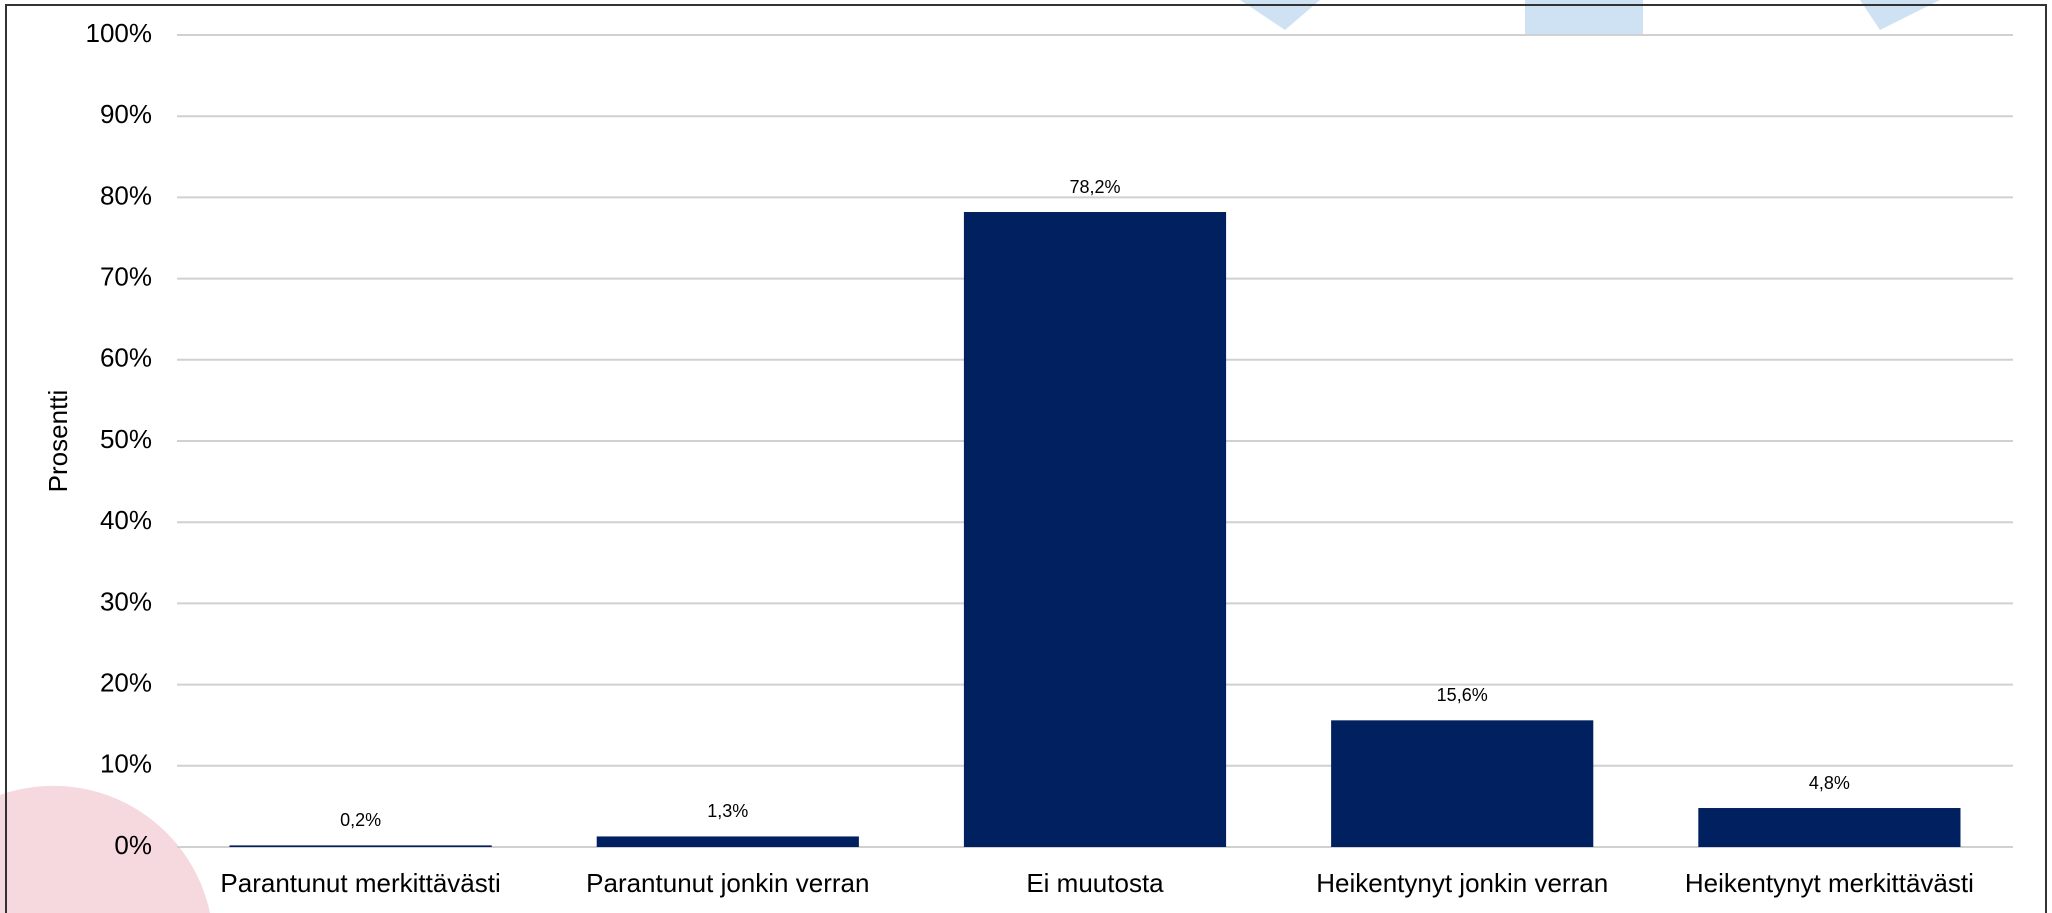  I want to click on y-tick-label: 20%, so click(126, 682).